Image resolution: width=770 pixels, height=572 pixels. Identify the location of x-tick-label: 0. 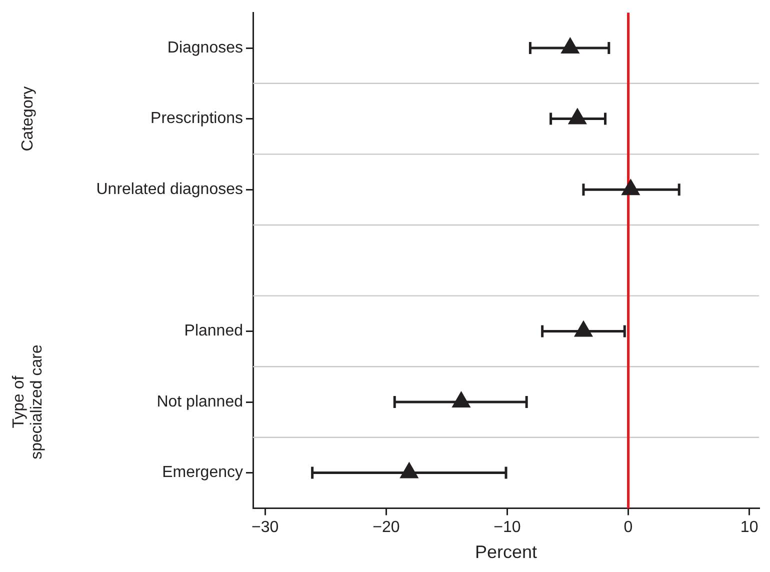
(628, 527).